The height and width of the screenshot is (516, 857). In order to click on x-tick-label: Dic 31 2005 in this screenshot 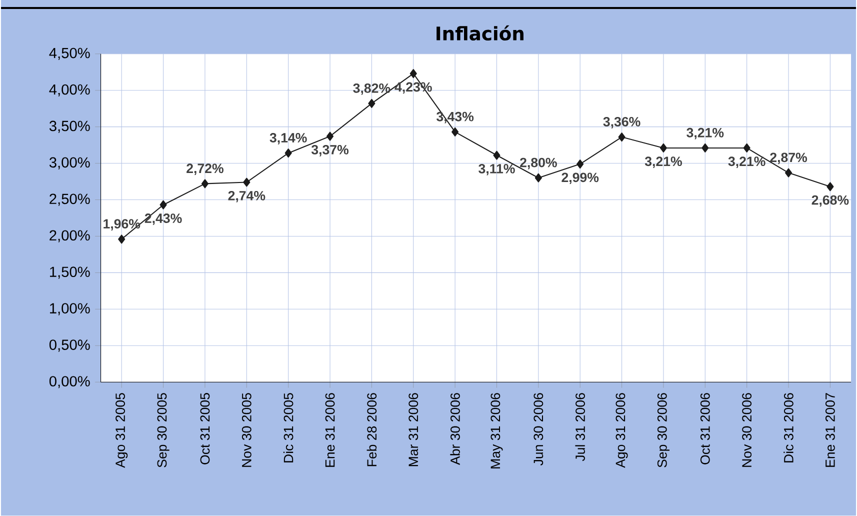, I will do `click(288, 427)`.